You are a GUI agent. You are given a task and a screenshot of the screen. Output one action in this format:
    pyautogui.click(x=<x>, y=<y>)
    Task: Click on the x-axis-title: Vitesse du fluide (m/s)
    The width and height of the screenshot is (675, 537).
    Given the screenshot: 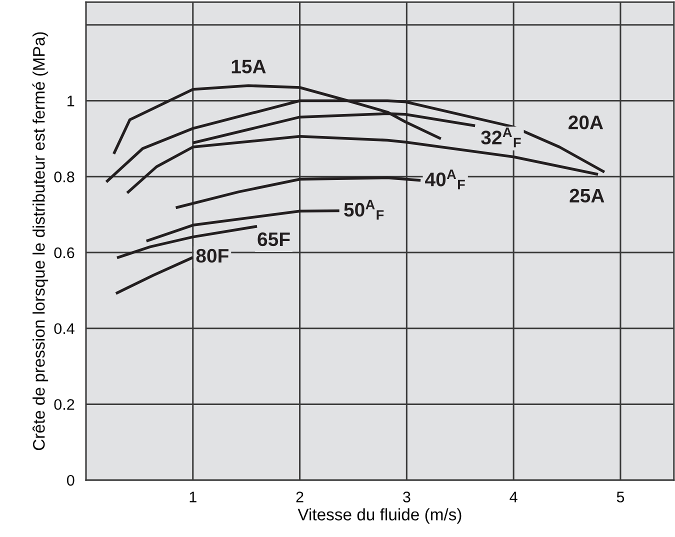 What is the action you would take?
    pyautogui.click(x=380, y=516)
    